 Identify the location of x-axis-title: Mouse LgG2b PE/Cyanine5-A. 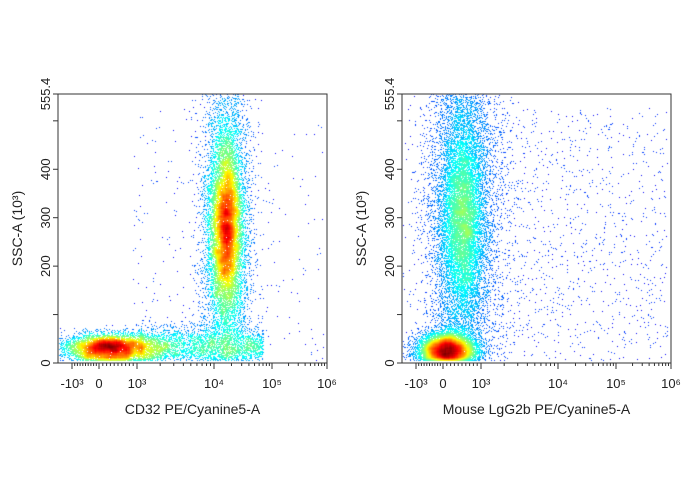
(537, 409).